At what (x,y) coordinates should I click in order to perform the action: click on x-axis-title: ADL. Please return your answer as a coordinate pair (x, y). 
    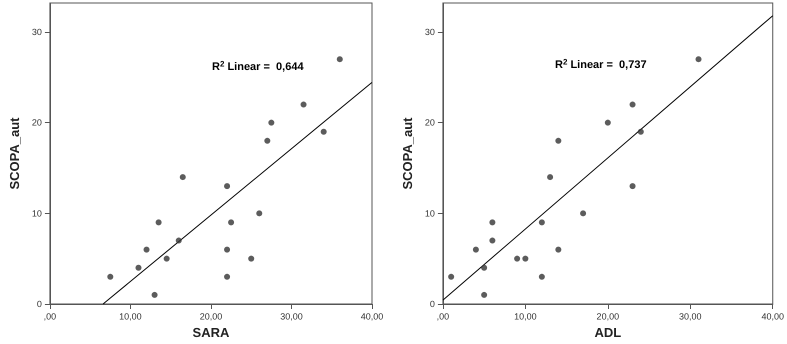
    Looking at the image, I should click on (608, 332).